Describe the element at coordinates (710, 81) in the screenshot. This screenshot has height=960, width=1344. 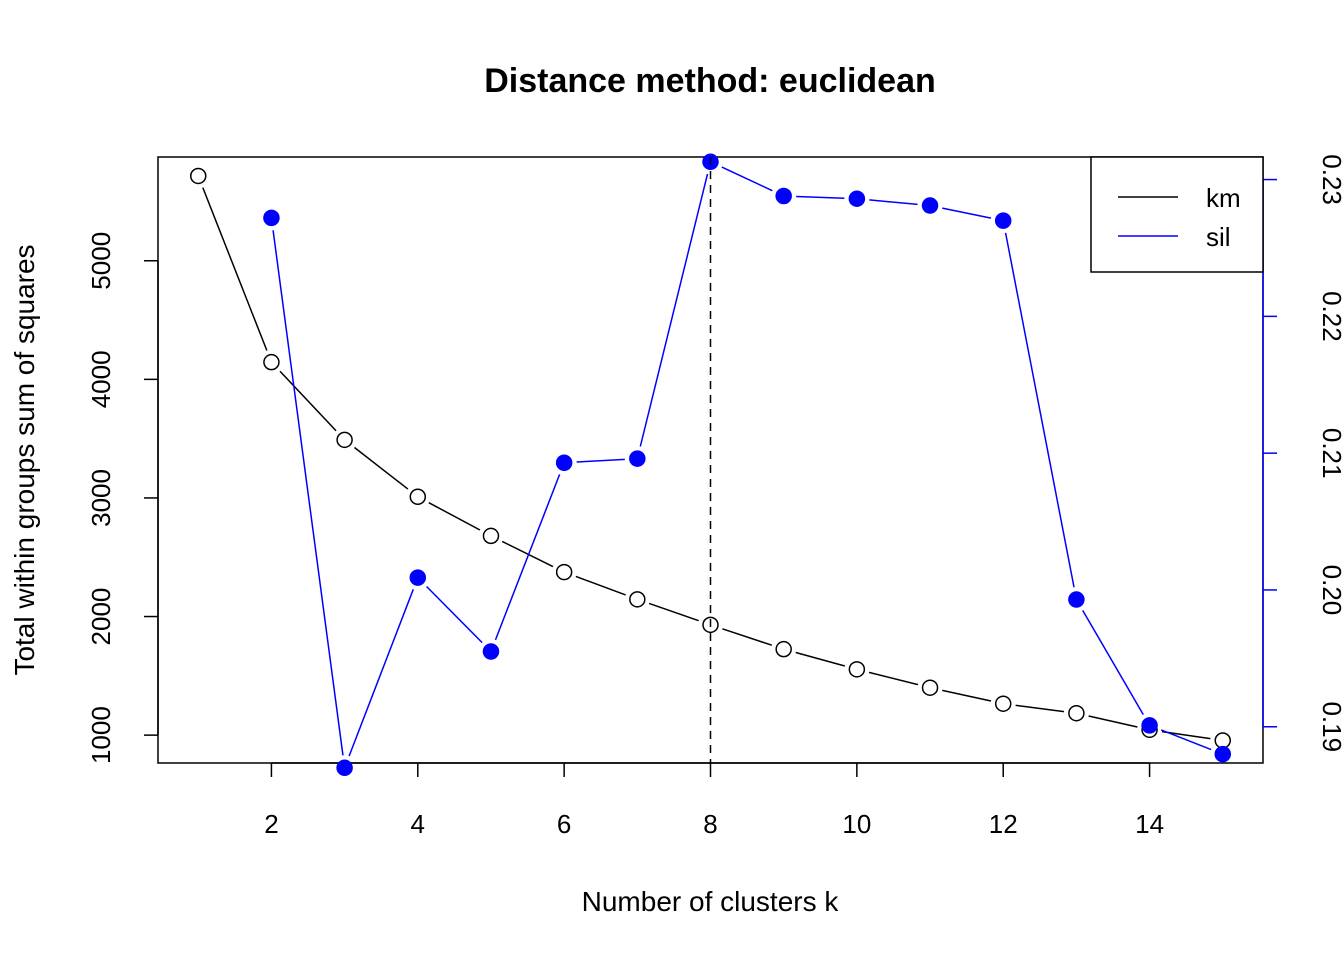
I see `chart-title: Distance method: euclidean` at that location.